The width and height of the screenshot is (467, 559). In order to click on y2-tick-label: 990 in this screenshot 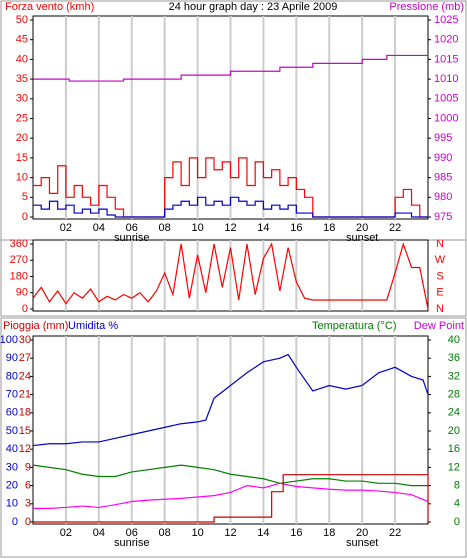, I will do `click(443, 158)`.